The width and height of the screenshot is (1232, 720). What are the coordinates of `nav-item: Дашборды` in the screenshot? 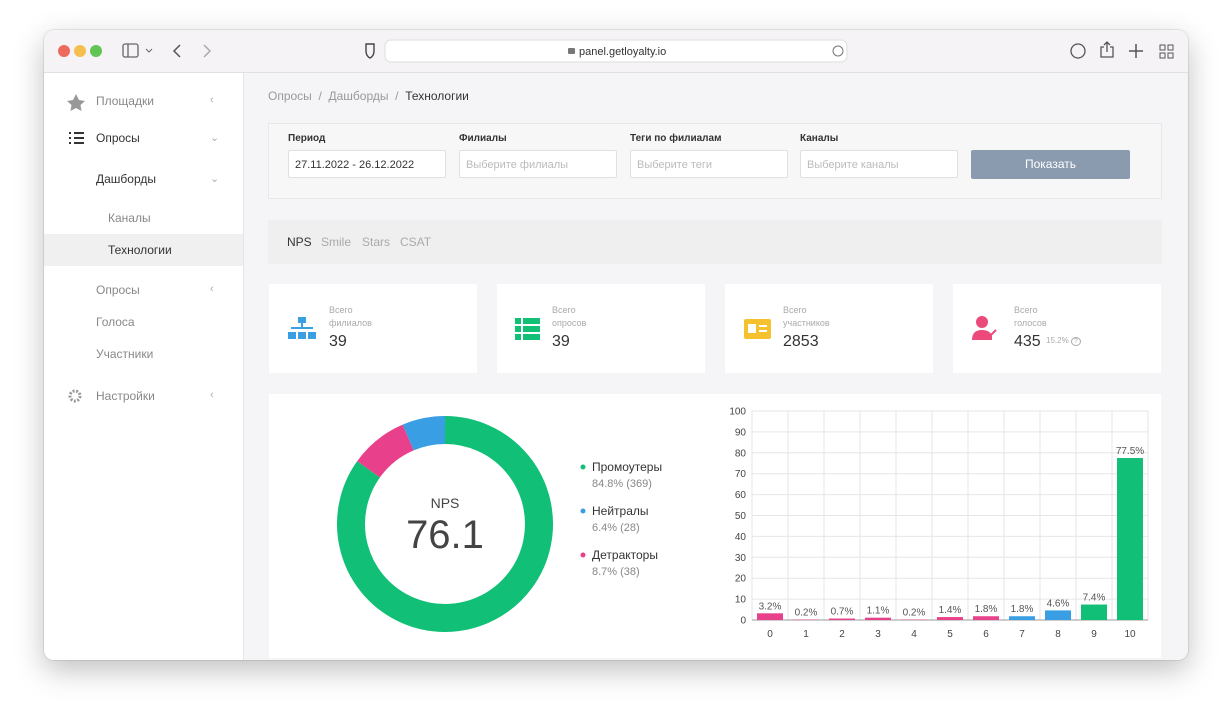 It's located at (126, 179).